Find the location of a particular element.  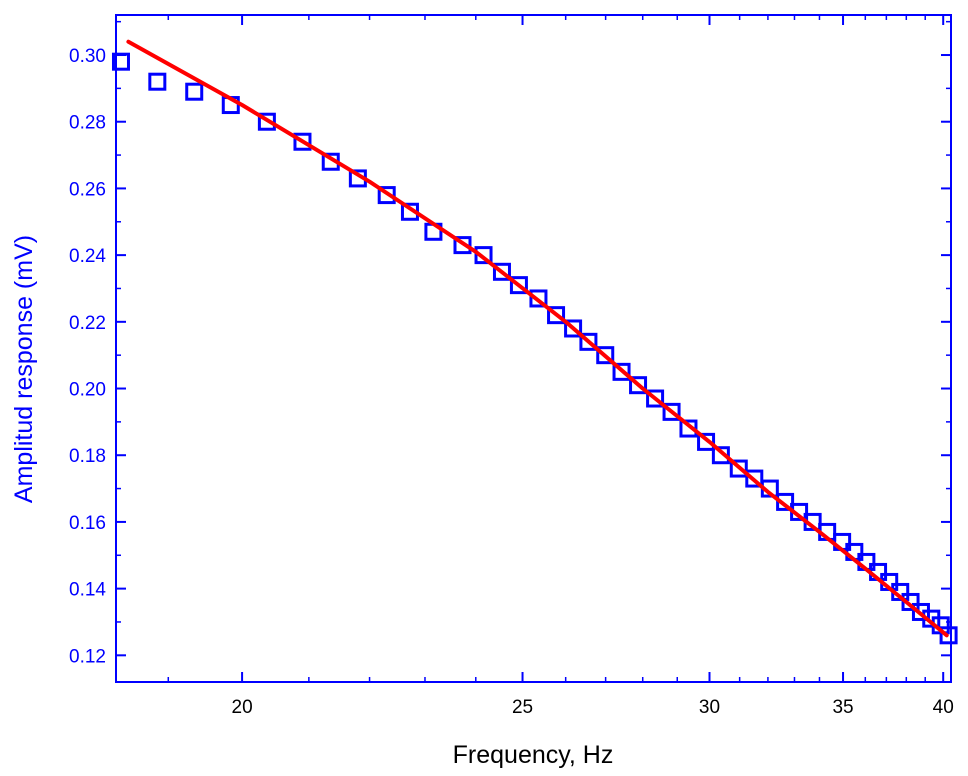

y-tick-label: 0.24 is located at coordinates (87, 256).